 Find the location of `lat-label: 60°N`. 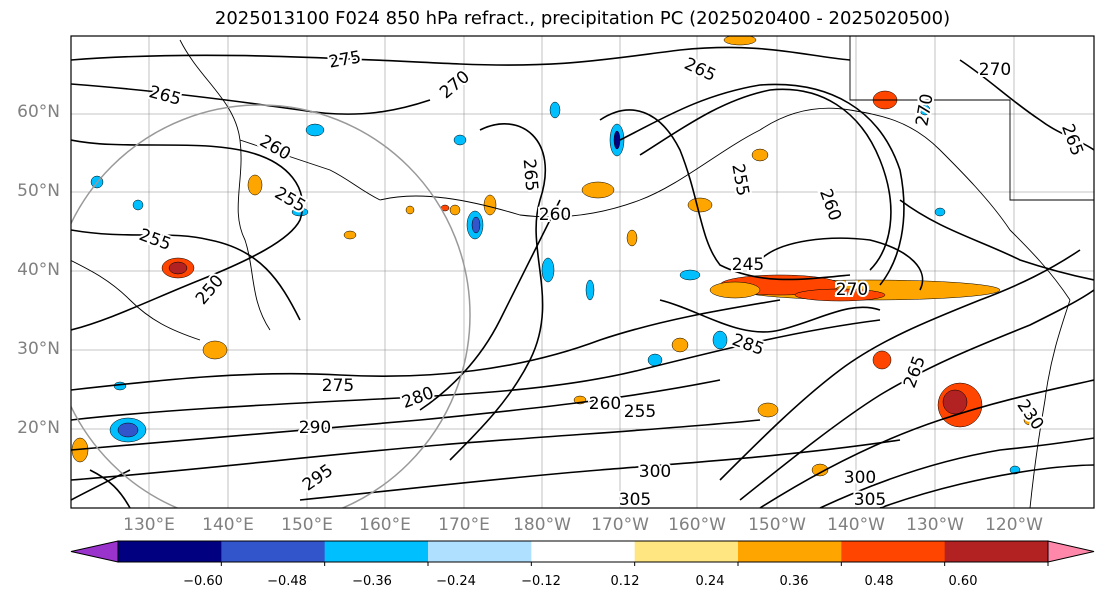

lat-label: 60°N is located at coordinates (38, 112).